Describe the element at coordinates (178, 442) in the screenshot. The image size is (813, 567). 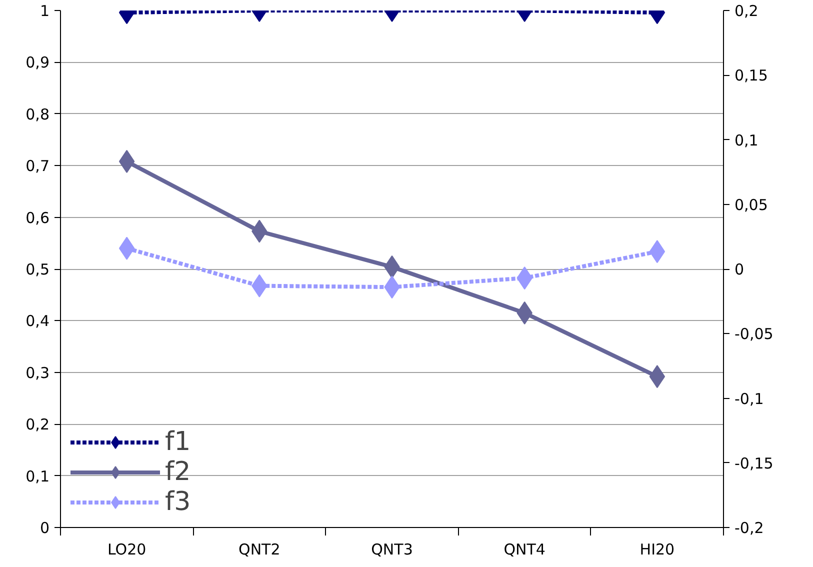
I see `legend-label: f1` at that location.